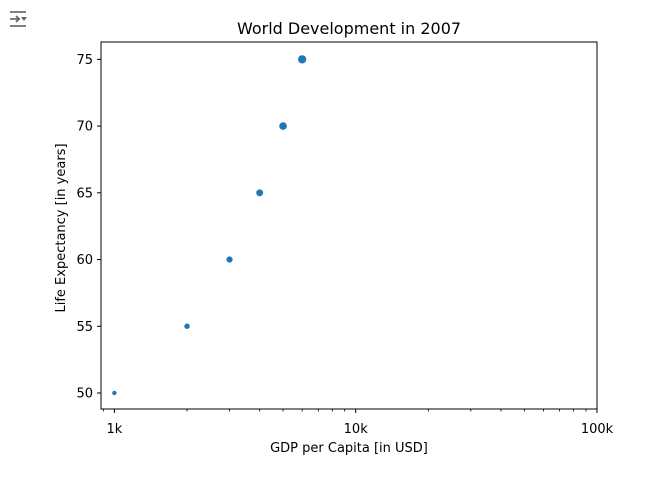  What do you see at coordinates (18, 19) in the screenshot?
I see `output-collapse-icon` at bounding box center [18, 19].